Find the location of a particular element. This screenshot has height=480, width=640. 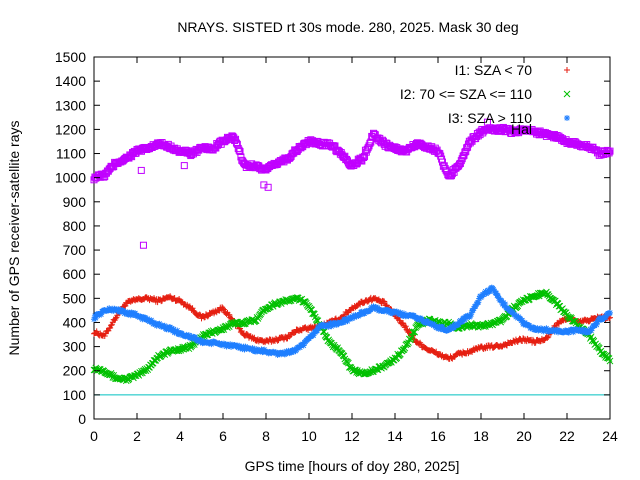

y-tick-label: 300 is located at coordinates (75, 347).